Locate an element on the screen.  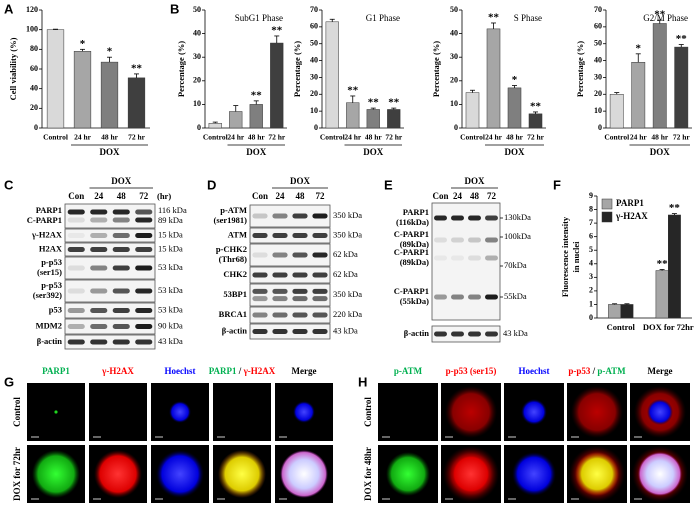
kda-label: 89 kDa is located at coordinates (170, 220).